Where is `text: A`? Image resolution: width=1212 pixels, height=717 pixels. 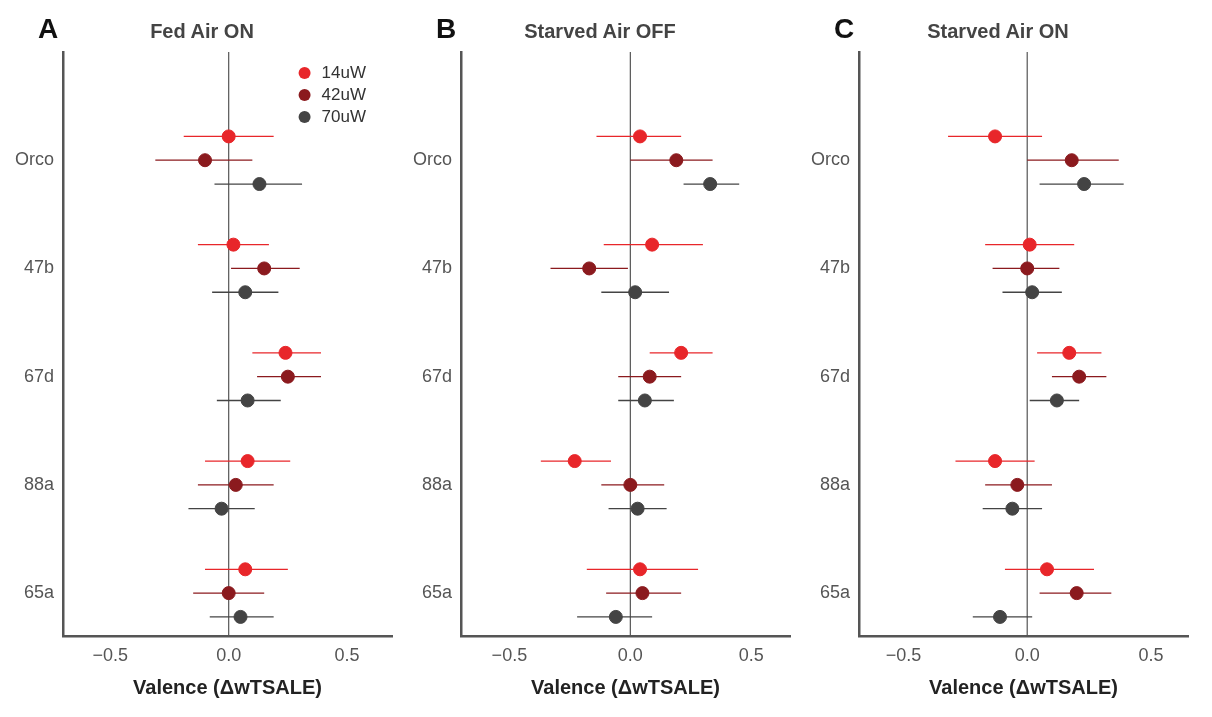 text: A is located at coordinates (48, 28).